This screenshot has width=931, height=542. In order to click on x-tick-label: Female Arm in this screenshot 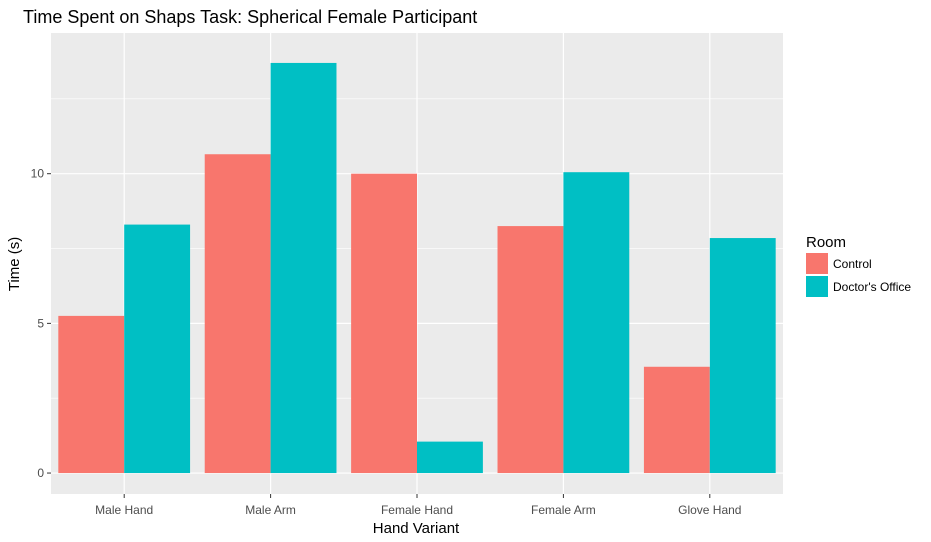, I will do `click(563, 510)`.